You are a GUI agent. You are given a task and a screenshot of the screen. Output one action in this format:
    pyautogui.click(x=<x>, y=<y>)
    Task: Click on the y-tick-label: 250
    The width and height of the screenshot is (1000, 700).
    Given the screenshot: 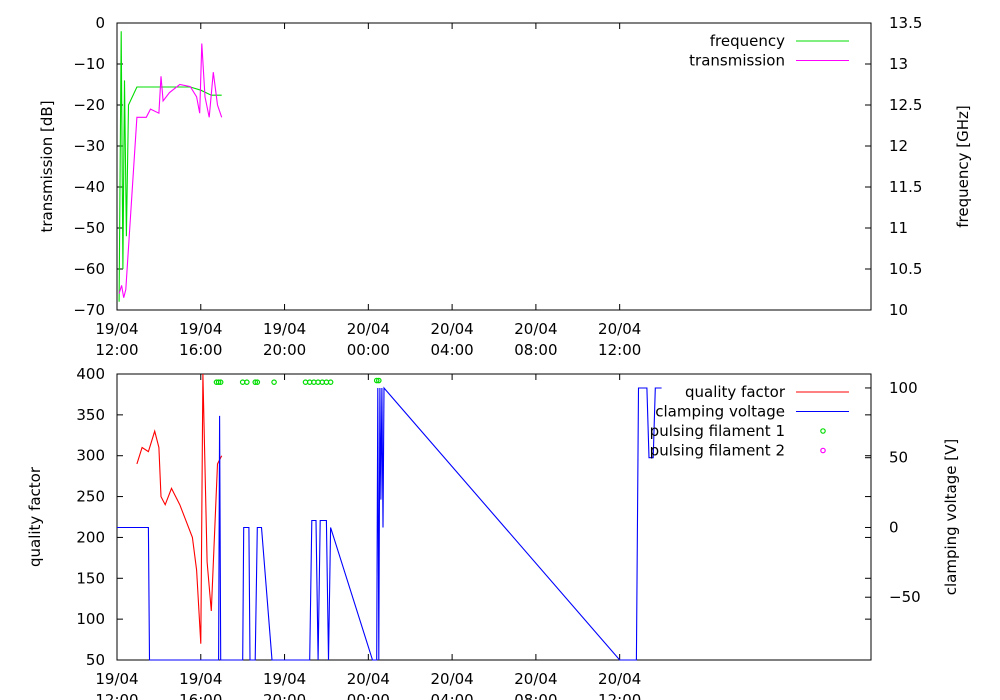 What is the action you would take?
    pyautogui.click(x=90, y=497)
    